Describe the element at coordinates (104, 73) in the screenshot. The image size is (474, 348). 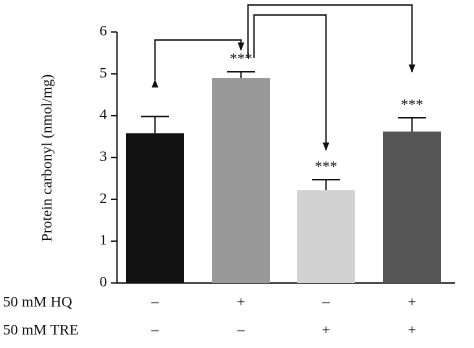
I see `y-tick-label: 5` at that location.